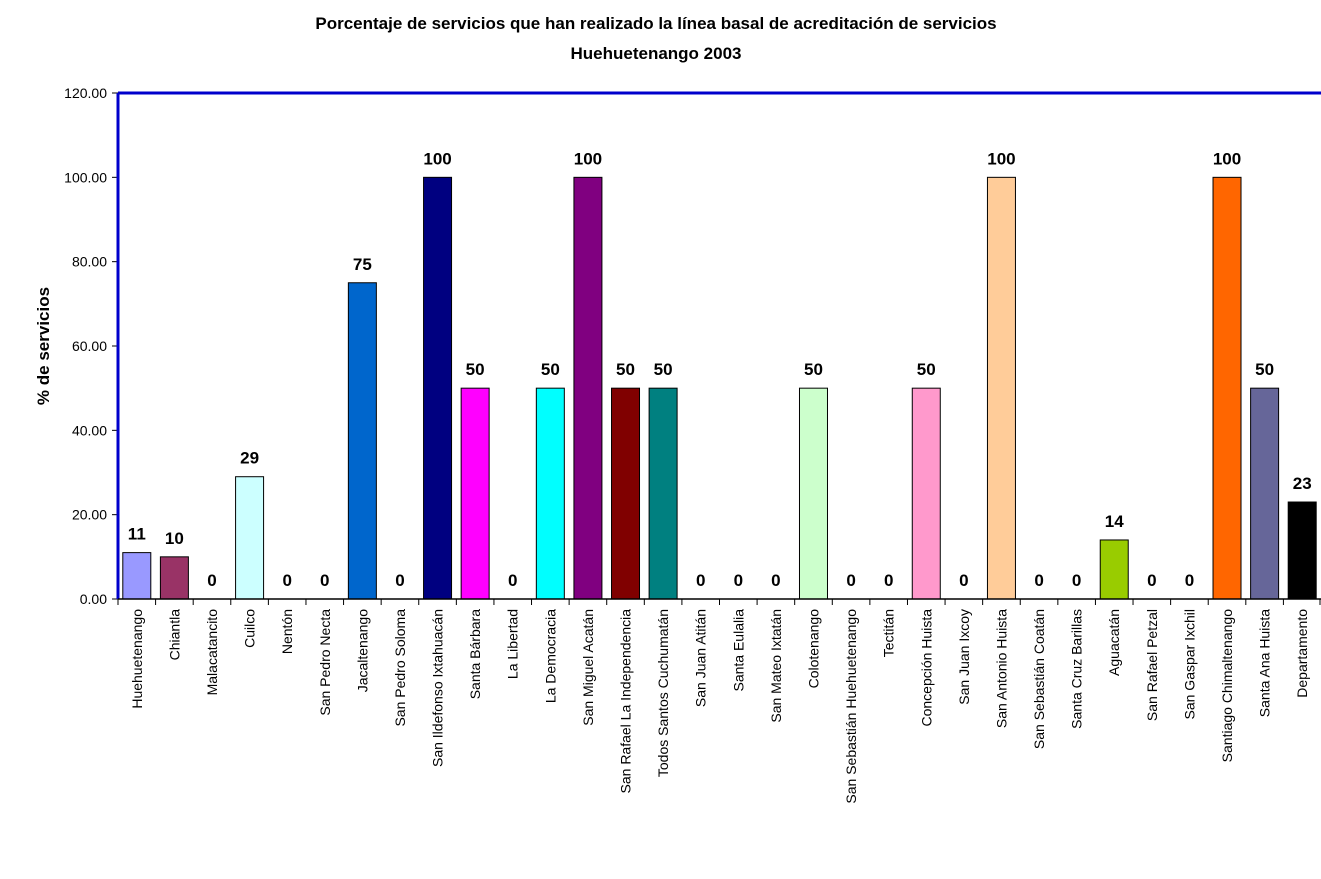 The width and height of the screenshot is (1321, 879). I want to click on data-label: 75, so click(362, 264).